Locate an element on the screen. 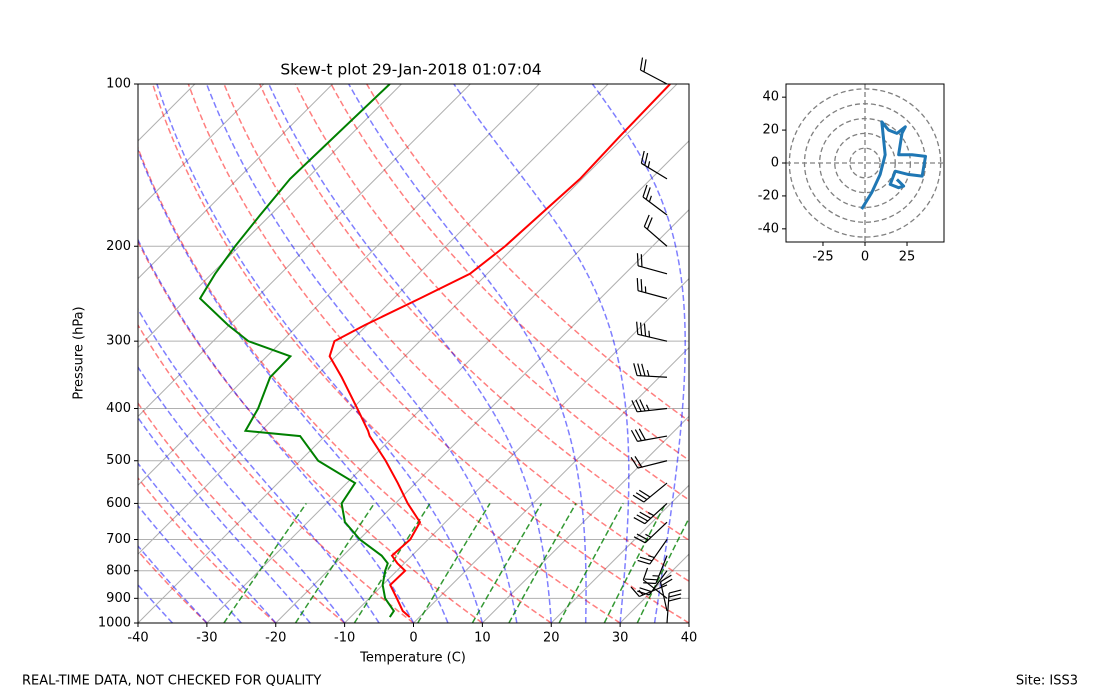 The height and width of the screenshot is (700, 1100). x-tick-label: -25 is located at coordinates (822, 257).